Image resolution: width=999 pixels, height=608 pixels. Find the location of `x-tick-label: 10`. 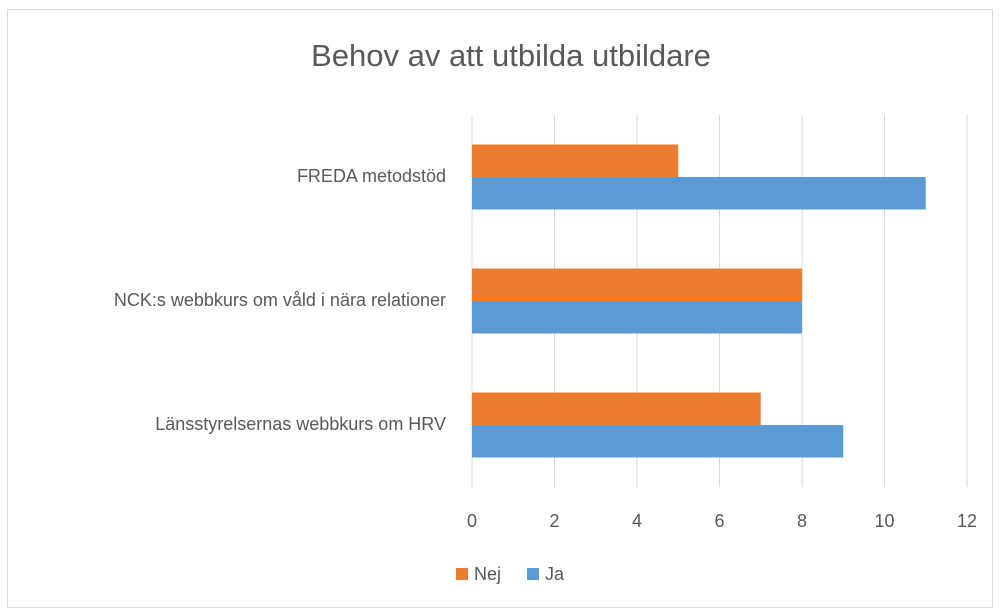

x-tick-label: 10 is located at coordinates (884, 521).